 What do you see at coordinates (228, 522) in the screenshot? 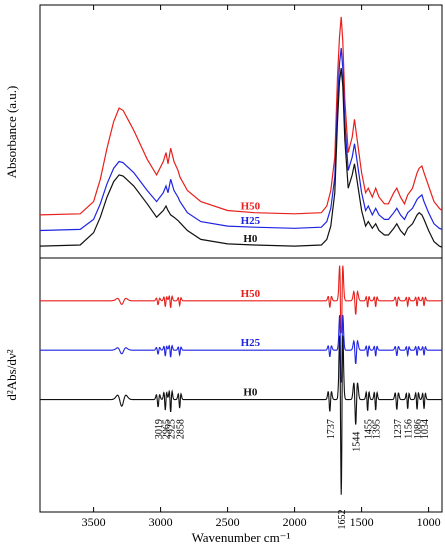
I see `x-tick-label-2500: 2500` at bounding box center [228, 522].